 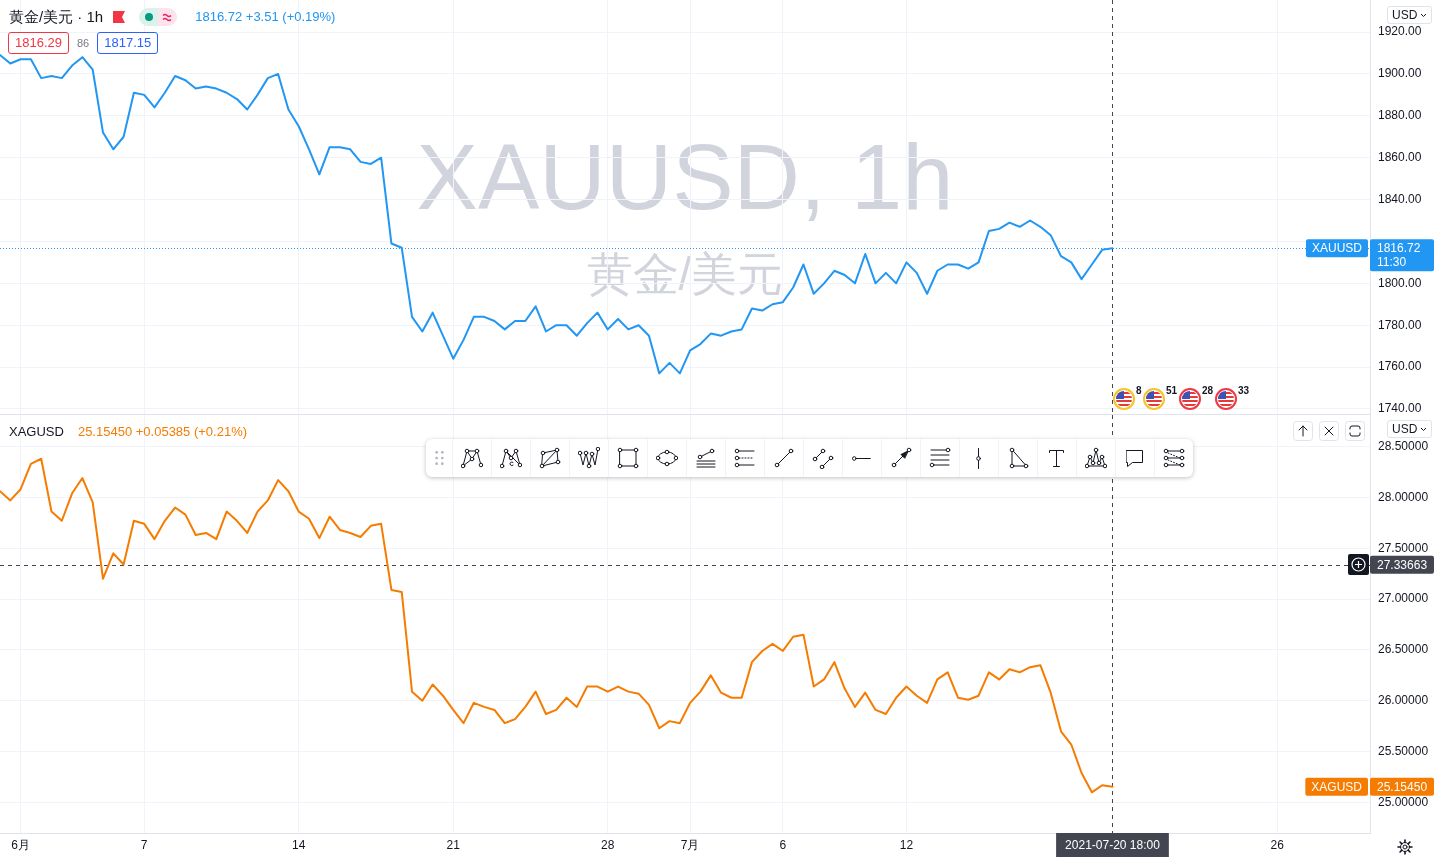 What do you see at coordinates (1403, 547) in the screenshot?
I see `y-tick-label: 27.50000` at bounding box center [1403, 547].